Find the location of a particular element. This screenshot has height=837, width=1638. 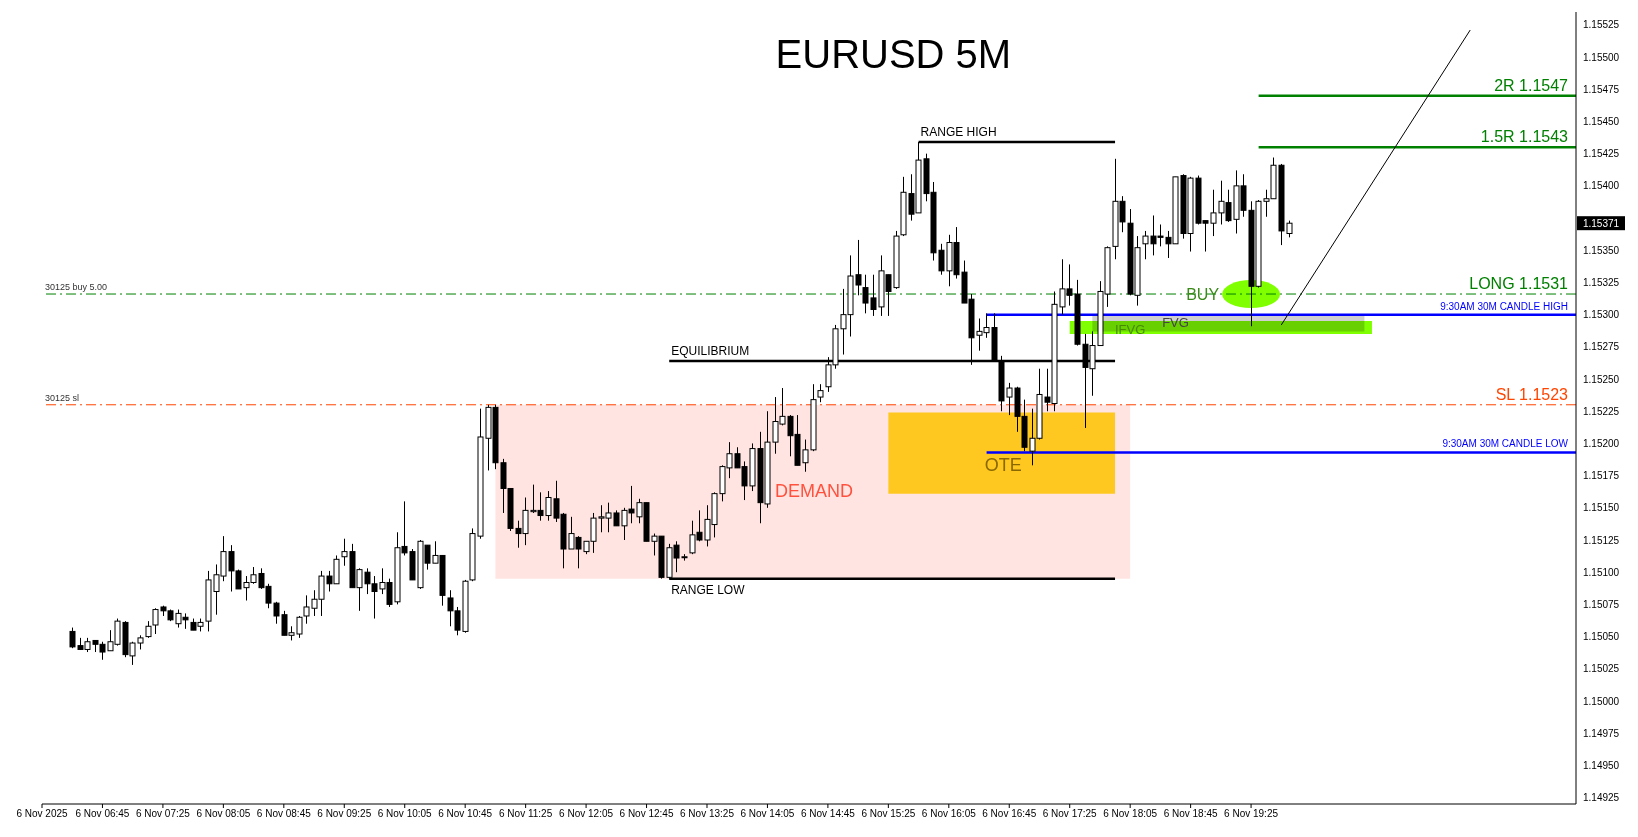

series-label: 9:30AM 30M CANDLE LOW is located at coordinates (1505, 444).